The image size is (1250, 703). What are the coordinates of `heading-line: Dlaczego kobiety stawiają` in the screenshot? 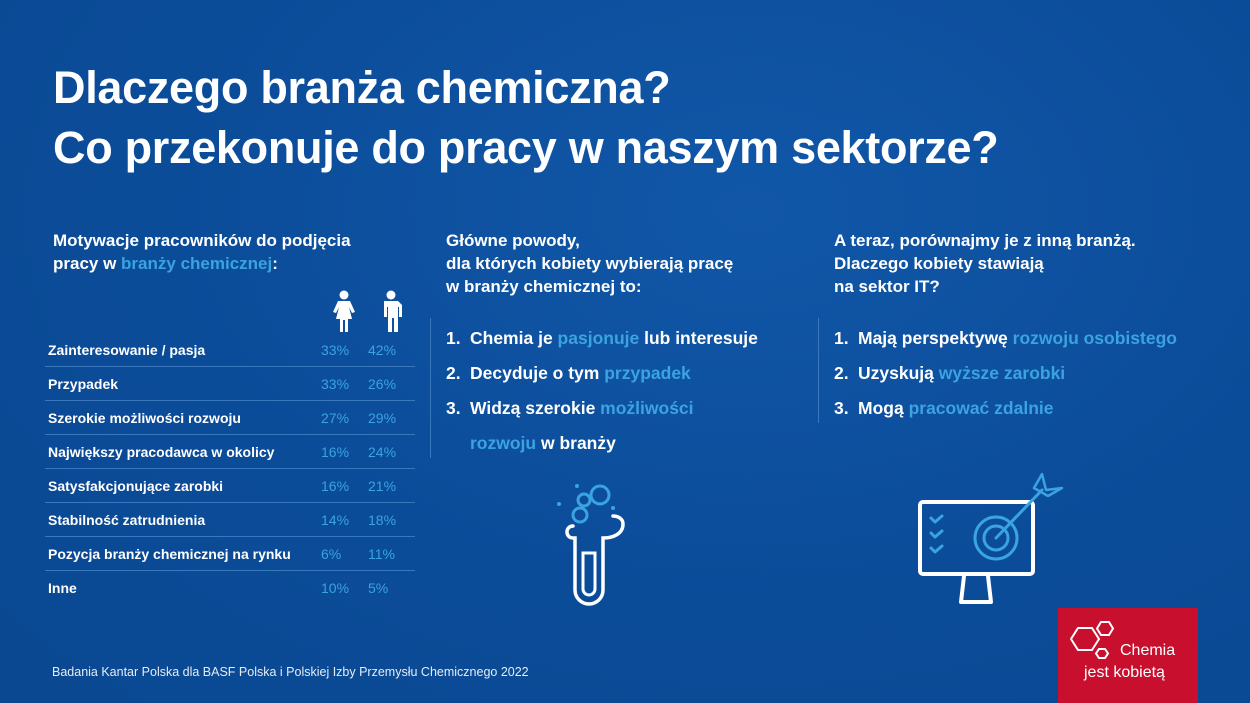 It's located at (939, 263).